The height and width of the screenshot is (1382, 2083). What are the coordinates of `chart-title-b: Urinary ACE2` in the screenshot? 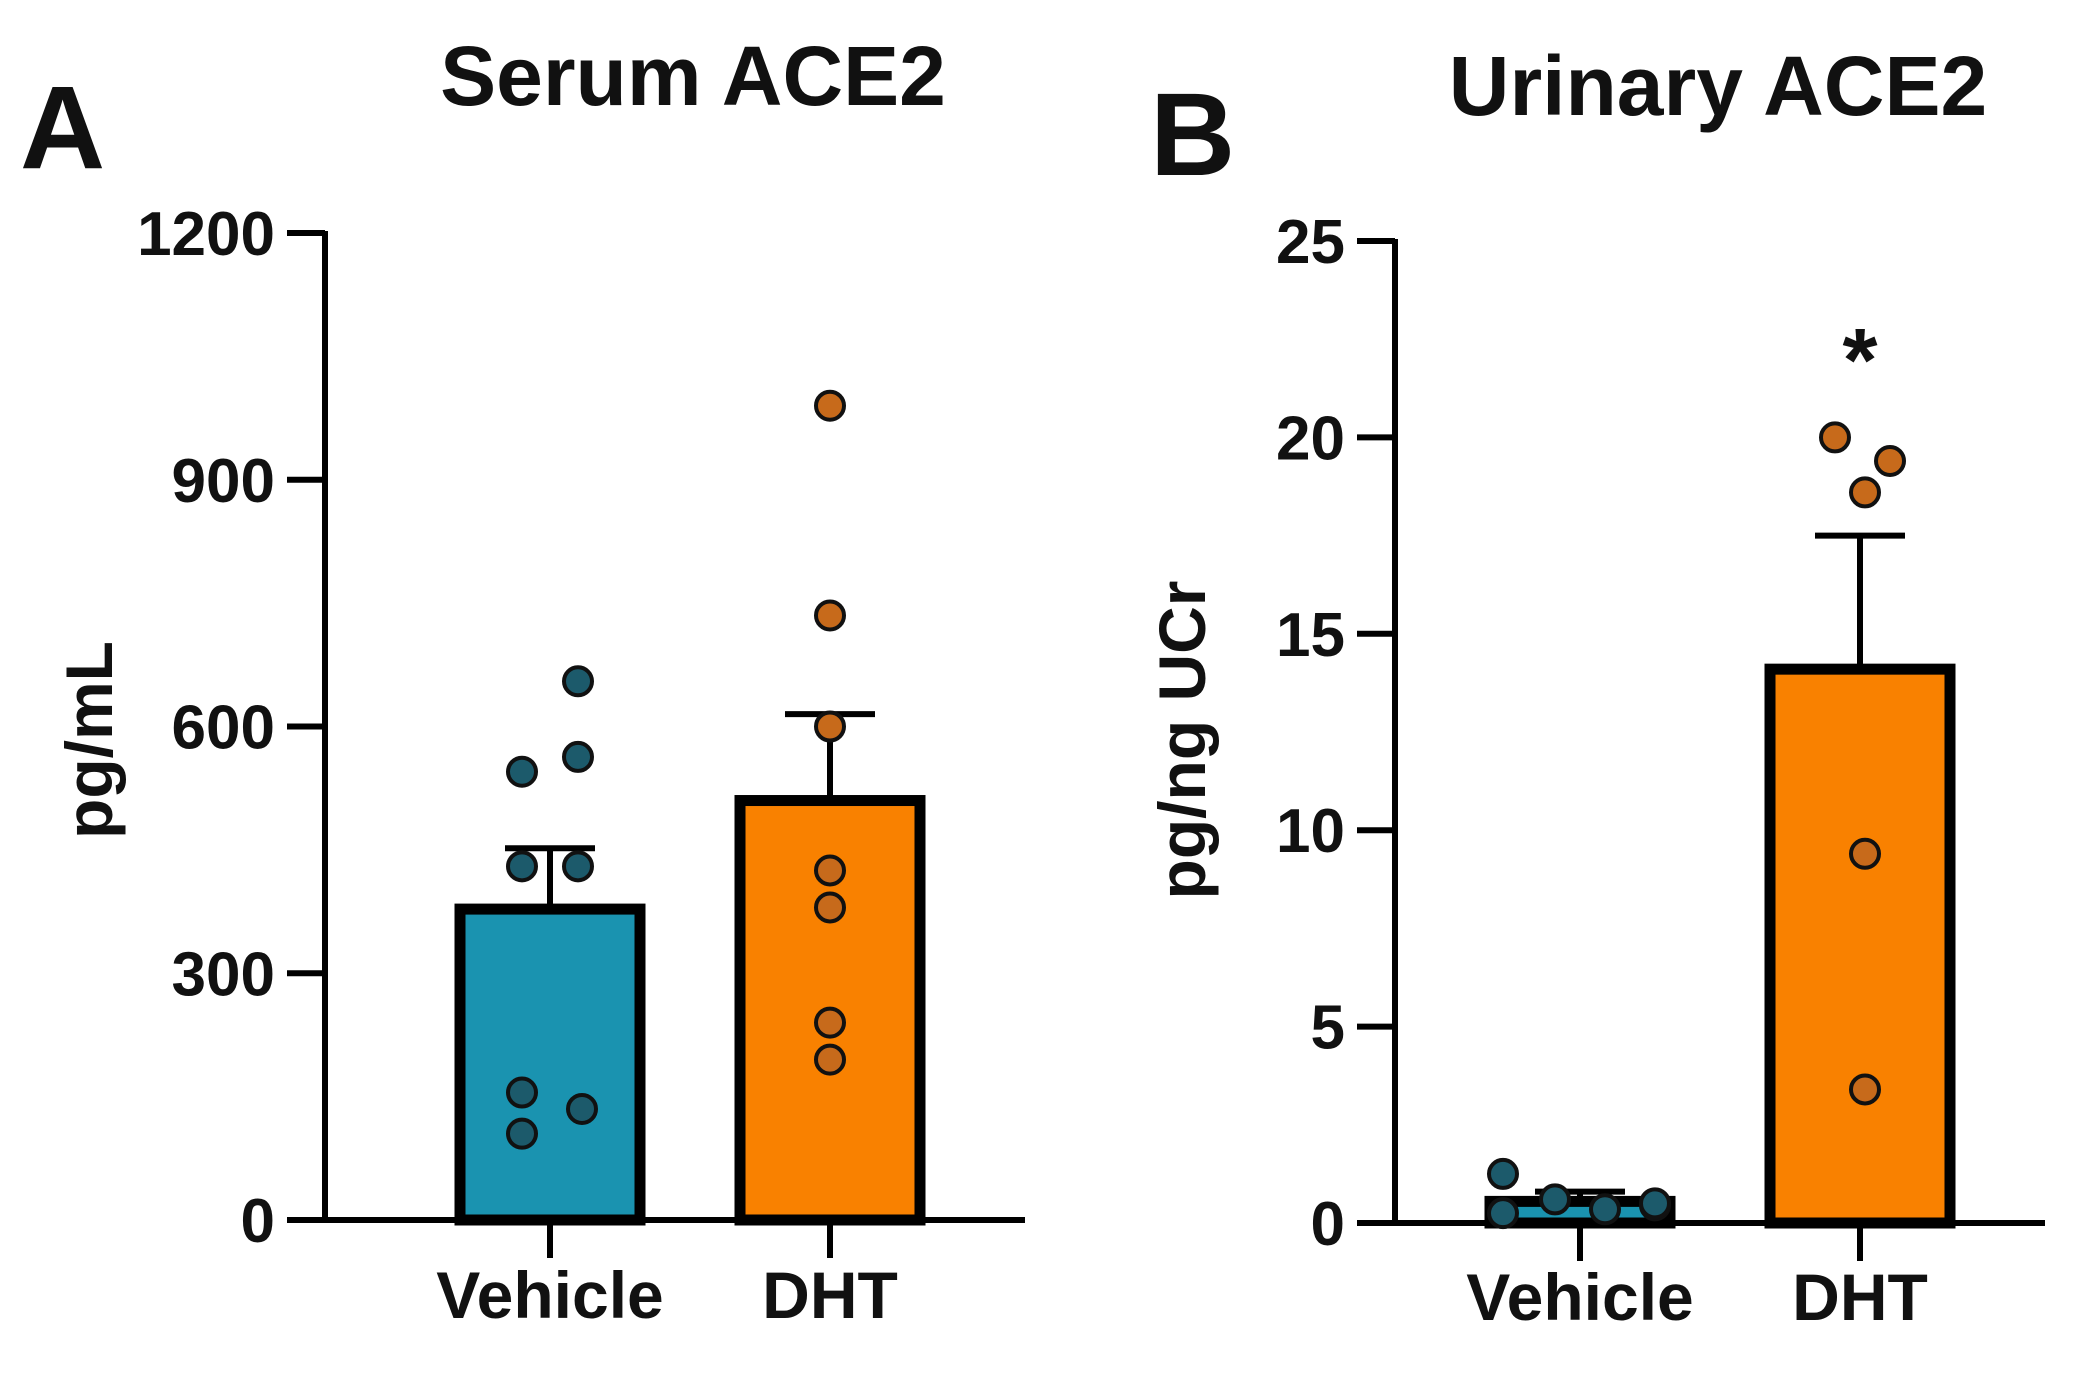 It's located at (1718, 86).